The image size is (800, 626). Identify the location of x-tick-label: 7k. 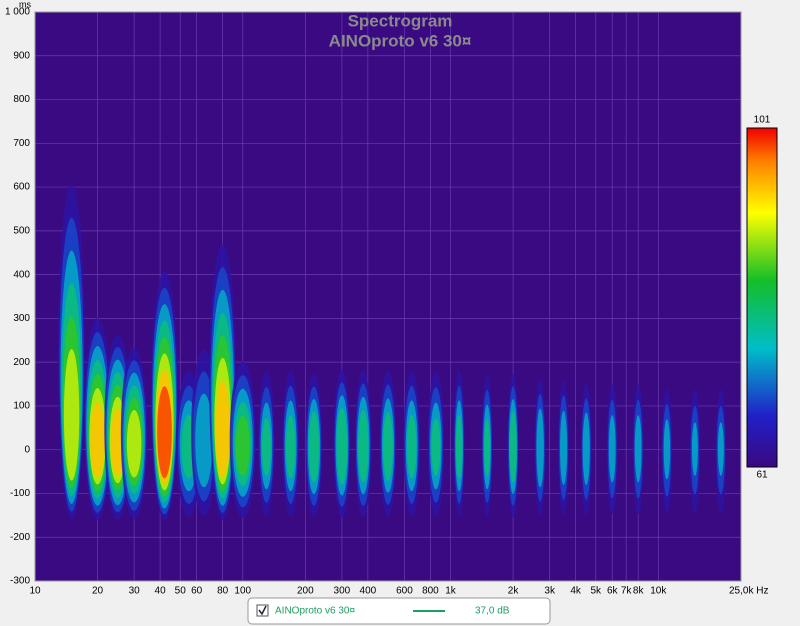
(627, 591).